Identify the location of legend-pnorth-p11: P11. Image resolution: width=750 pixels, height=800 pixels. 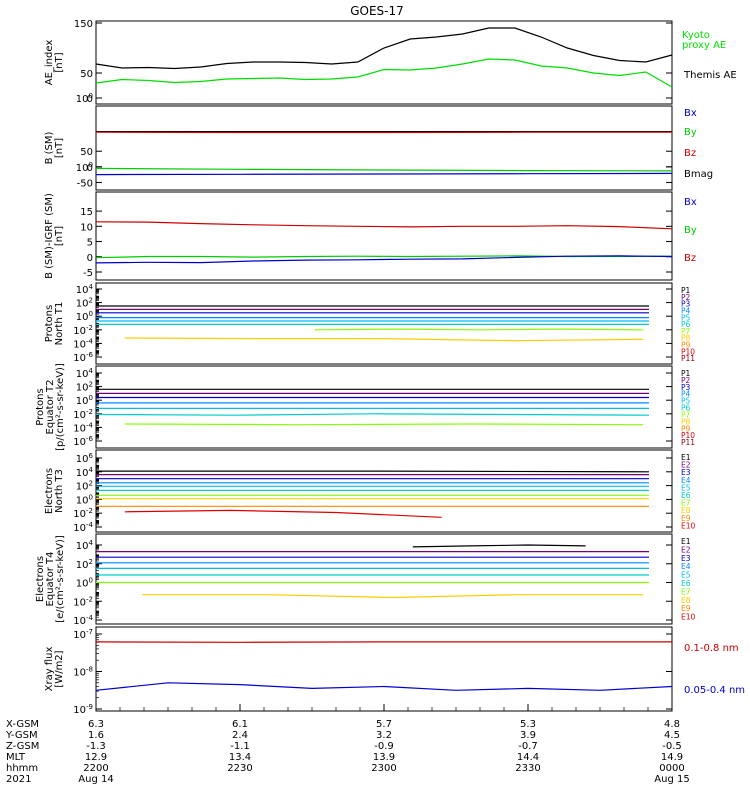
(688, 358).